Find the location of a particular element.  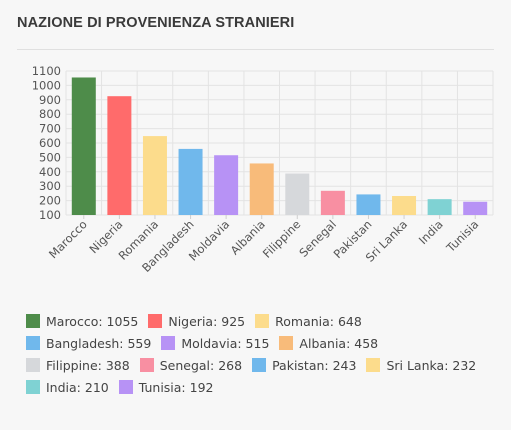

legend-item: Senegal: 268 is located at coordinates (191, 365).